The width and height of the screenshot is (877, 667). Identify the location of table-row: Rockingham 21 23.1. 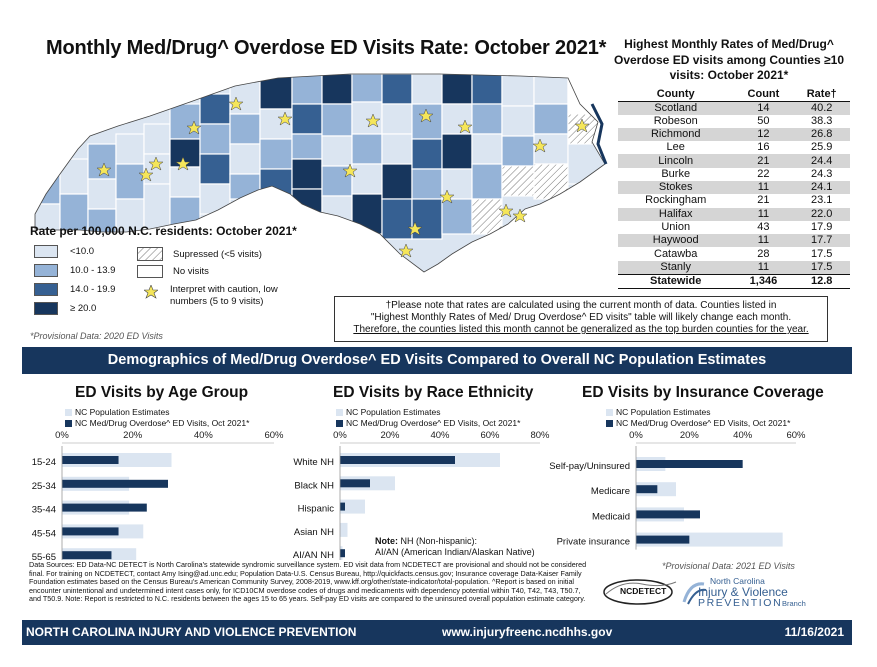
(734, 200).